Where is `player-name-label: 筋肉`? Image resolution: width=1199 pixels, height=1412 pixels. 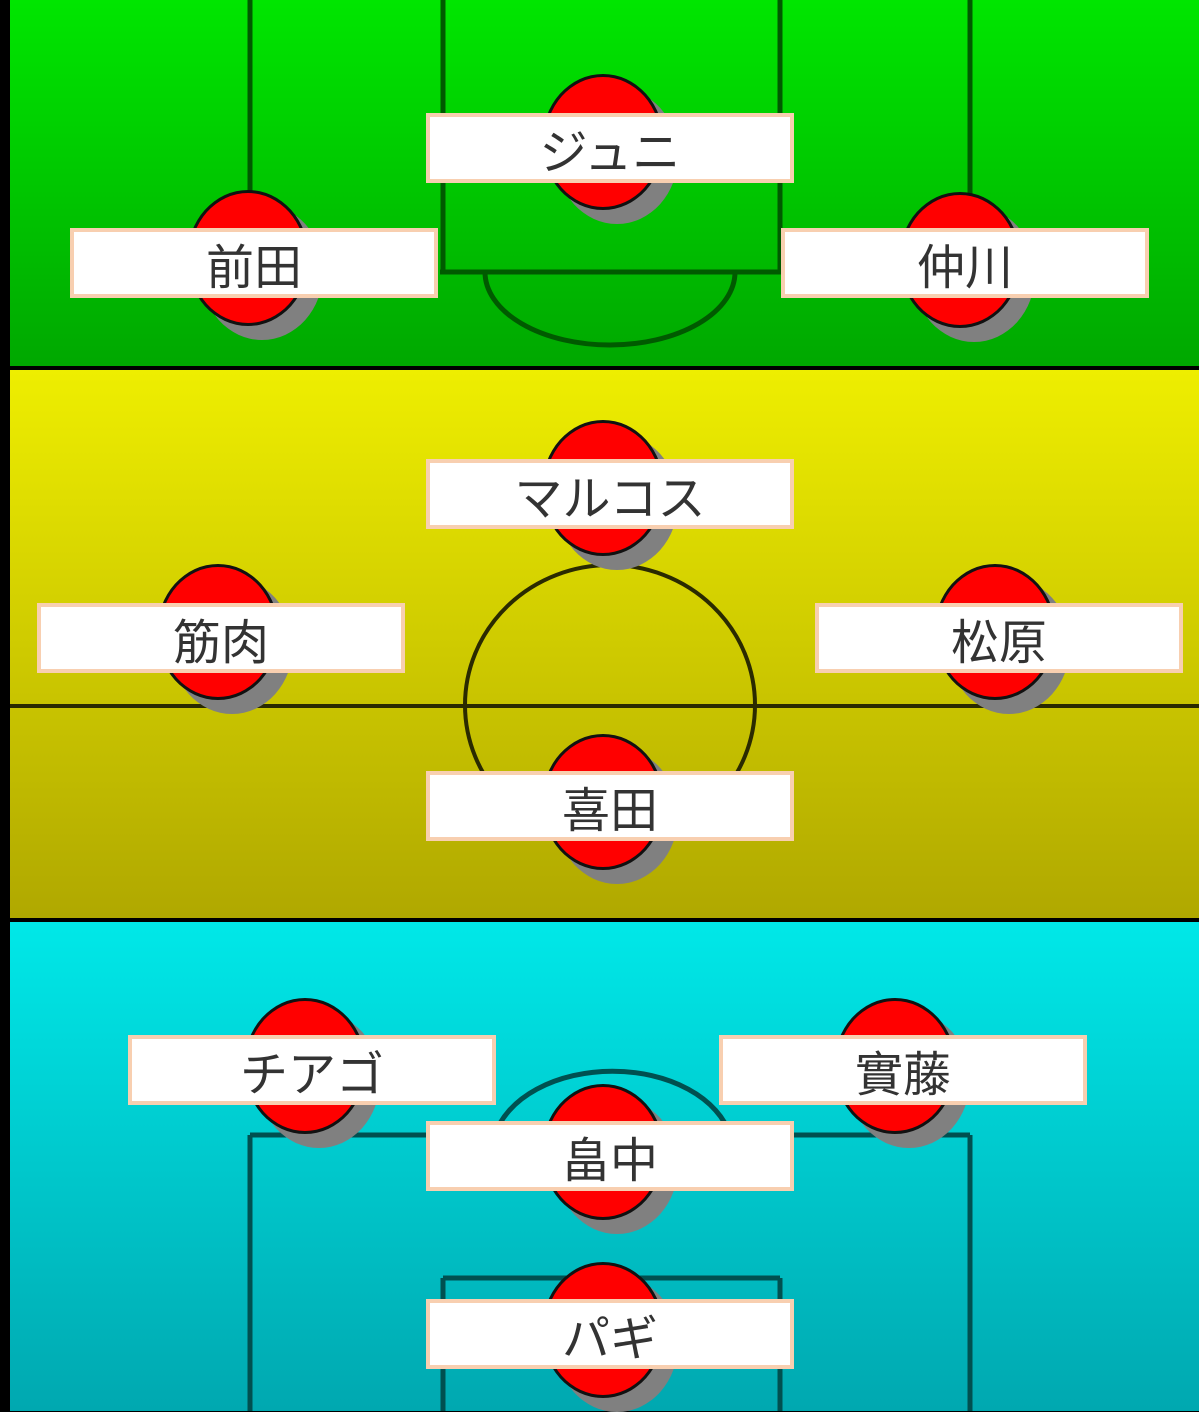
player-name-label: 筋肉 is located at coordinates (221, 638).